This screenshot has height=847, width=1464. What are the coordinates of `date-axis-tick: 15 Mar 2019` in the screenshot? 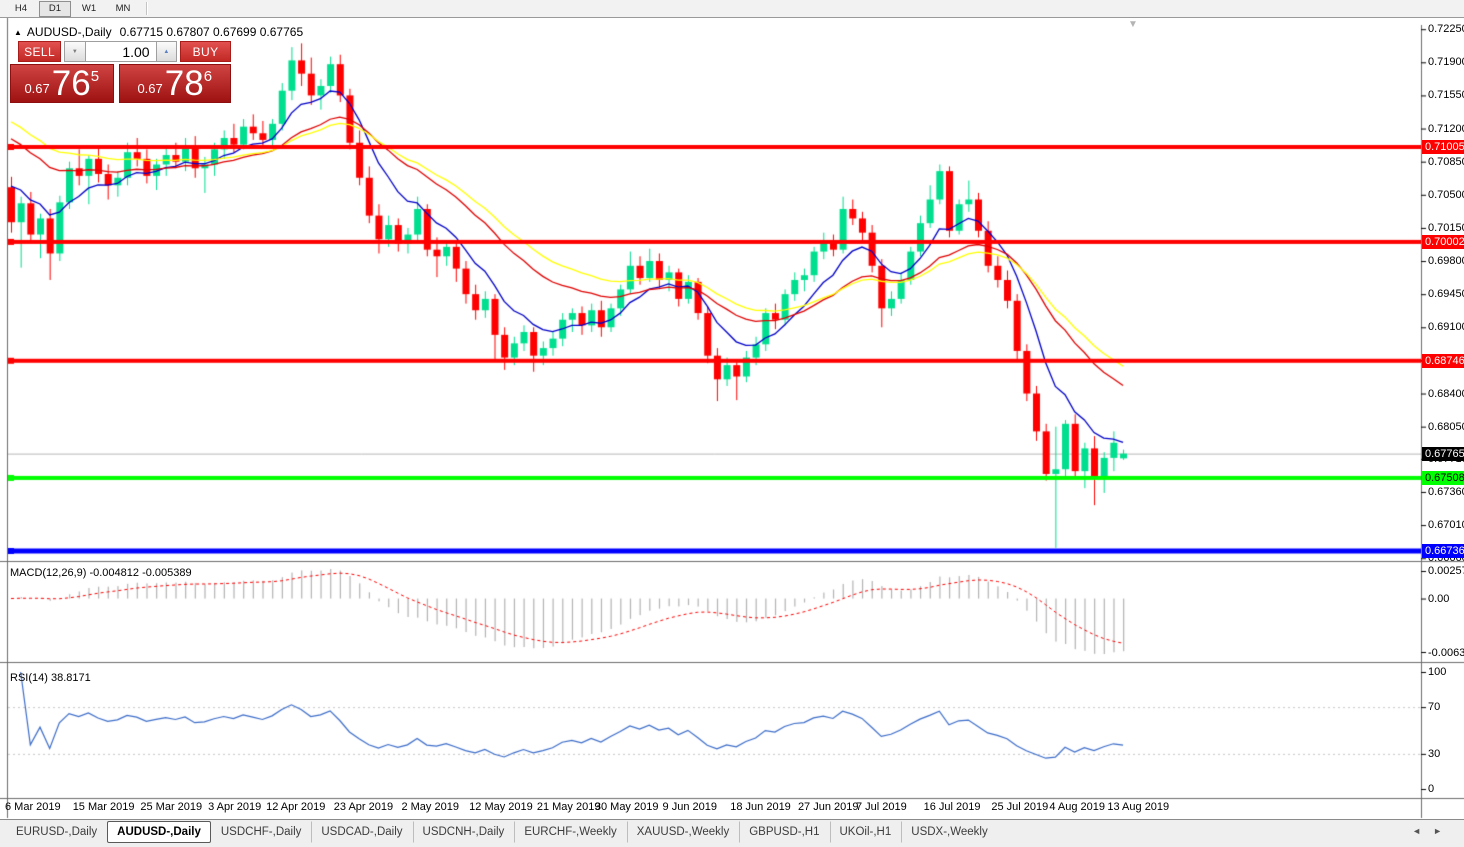 It's located at (103, 807).